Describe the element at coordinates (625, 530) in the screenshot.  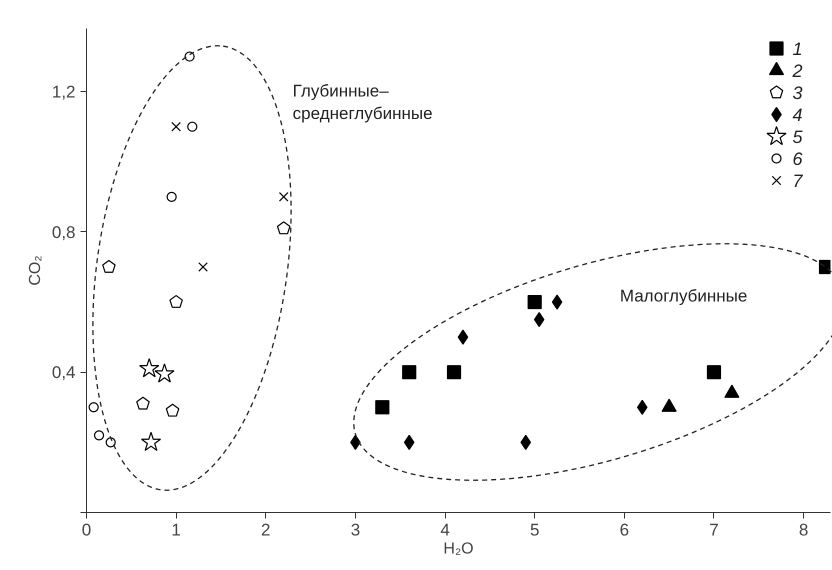
I see `x-tick-label: 6` at that location.